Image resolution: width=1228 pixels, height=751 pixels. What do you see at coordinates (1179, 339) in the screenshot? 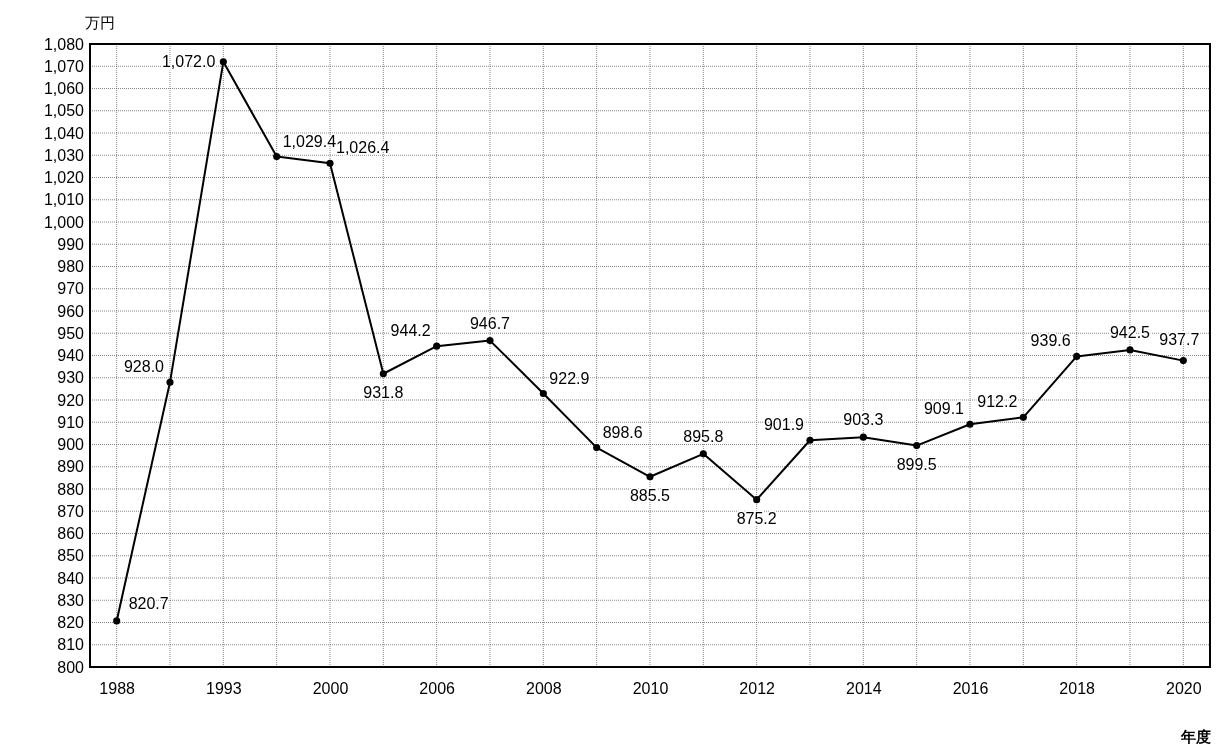
I see `data-label: 937.7` at bounding box center [1179, 339].